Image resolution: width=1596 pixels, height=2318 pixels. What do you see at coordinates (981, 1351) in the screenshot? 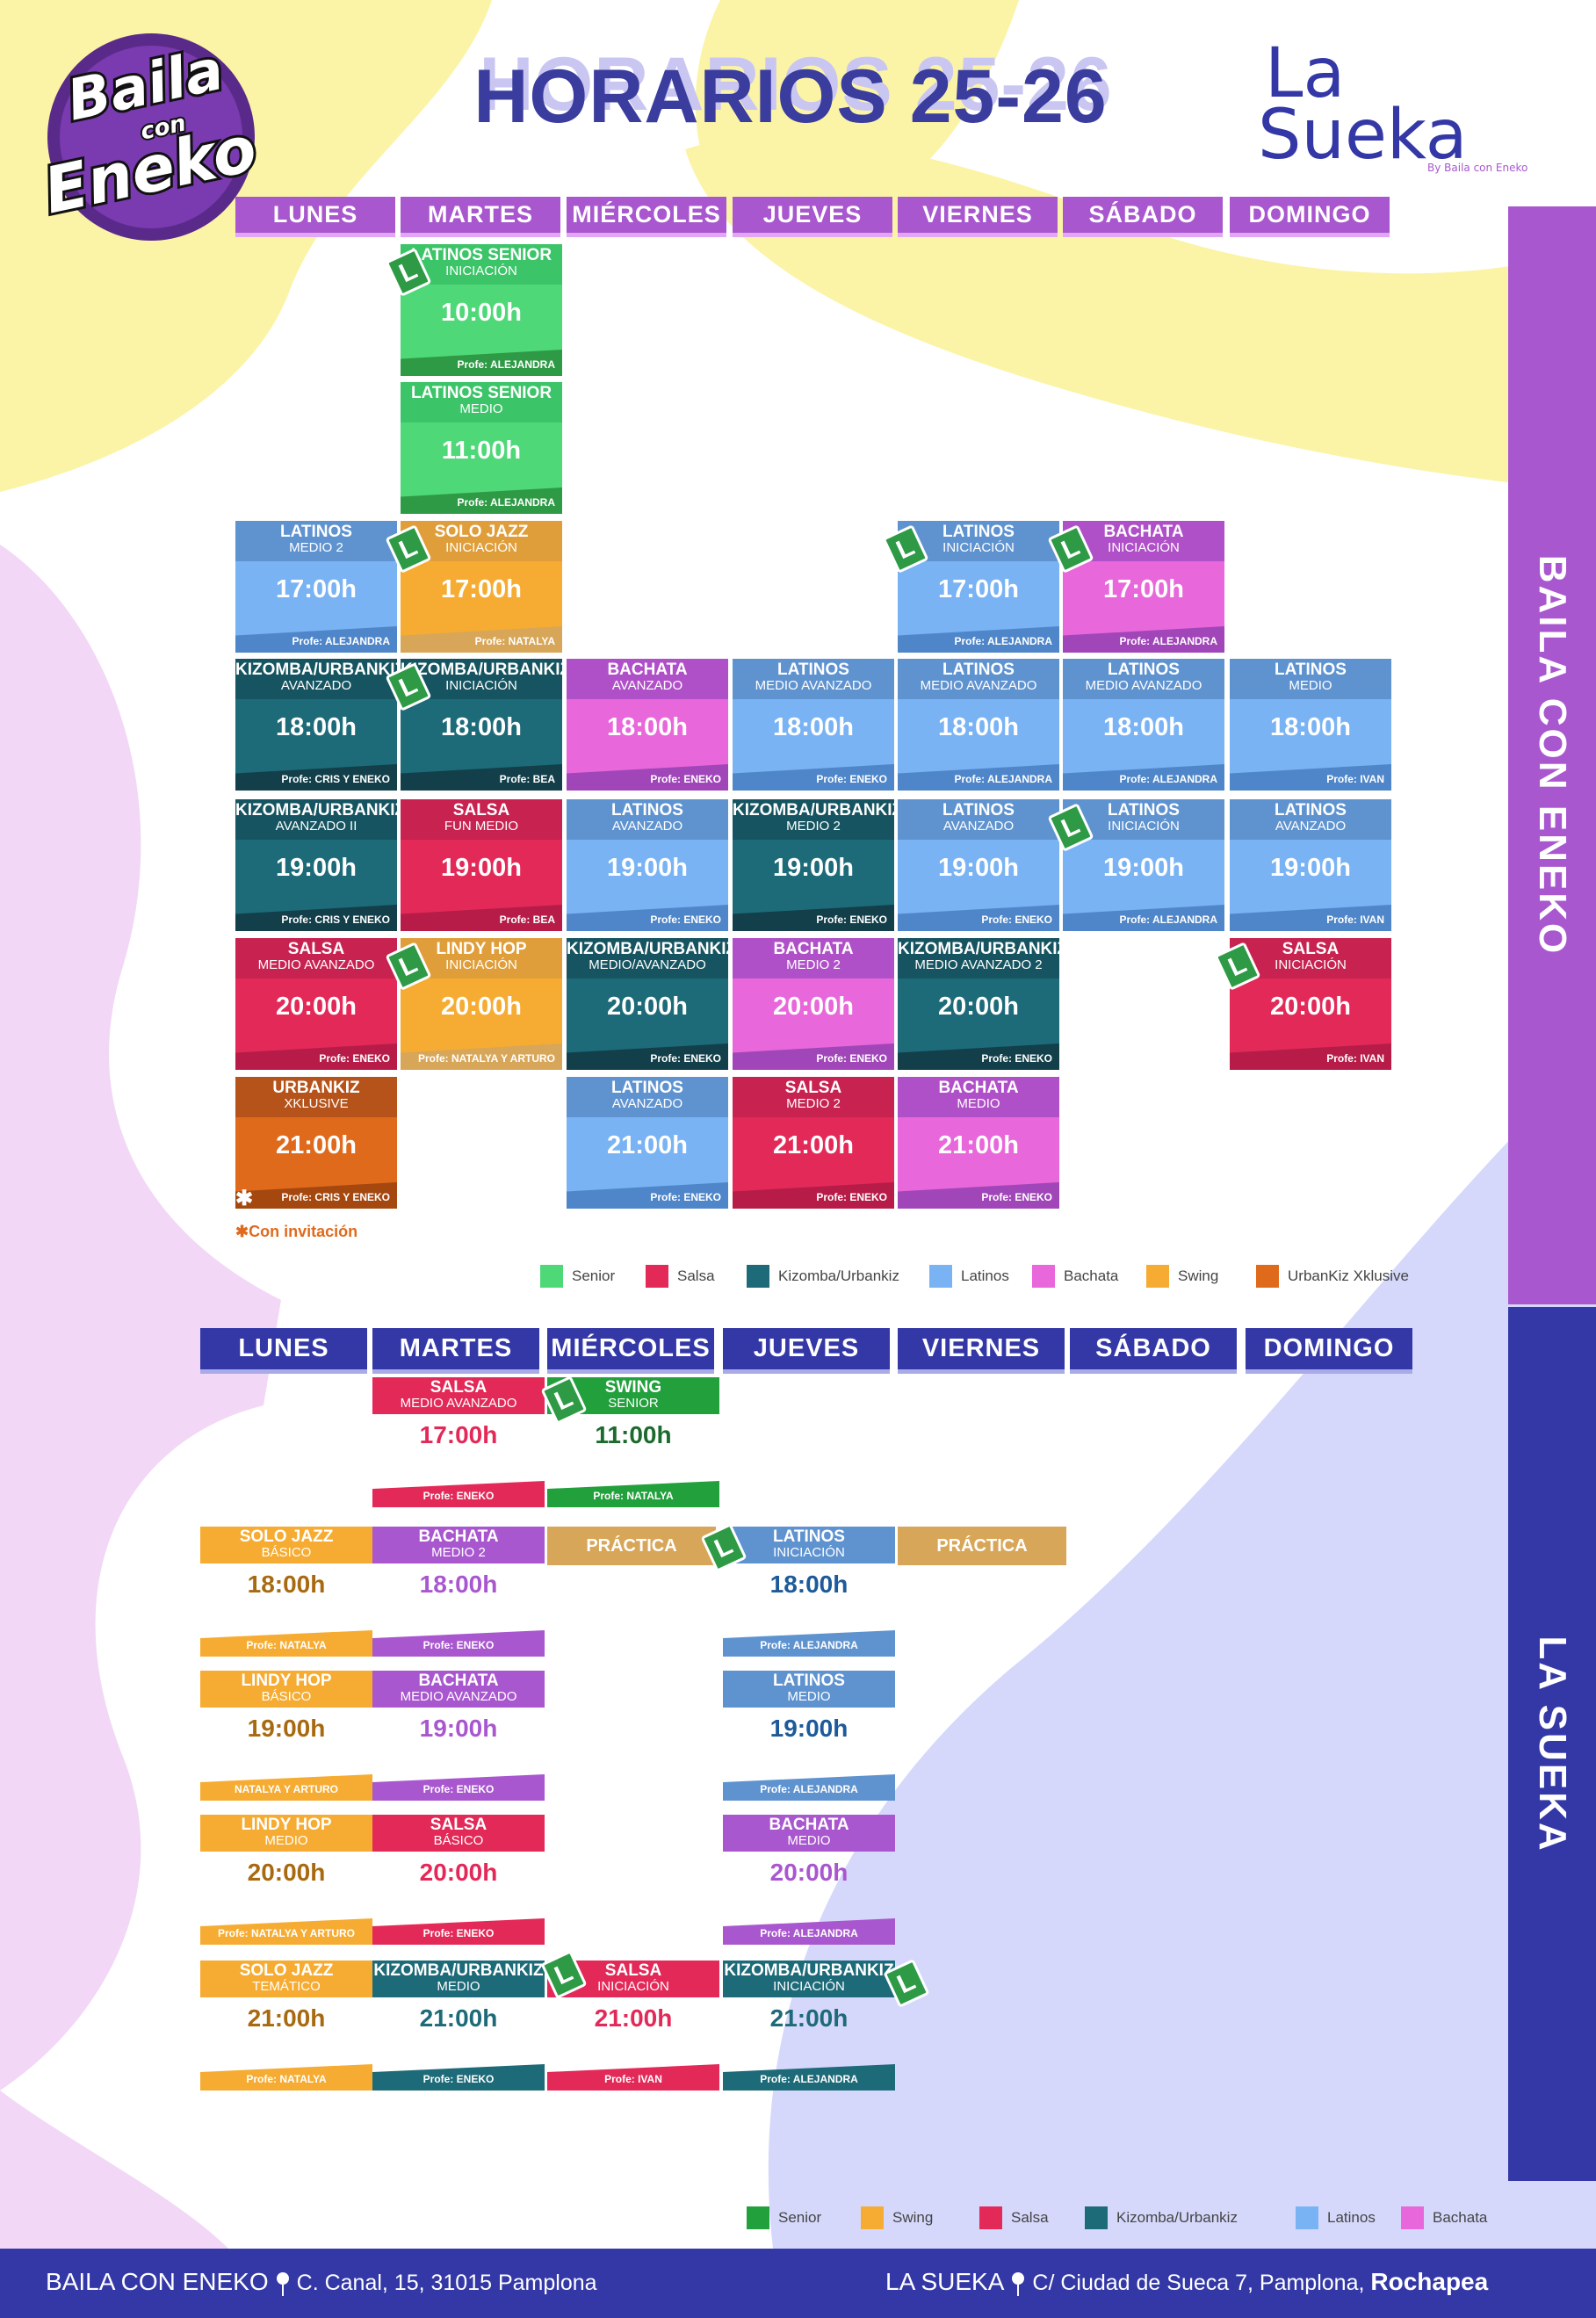
I see `day-header-4: VIERNES` at bounding box center [981, 1351].